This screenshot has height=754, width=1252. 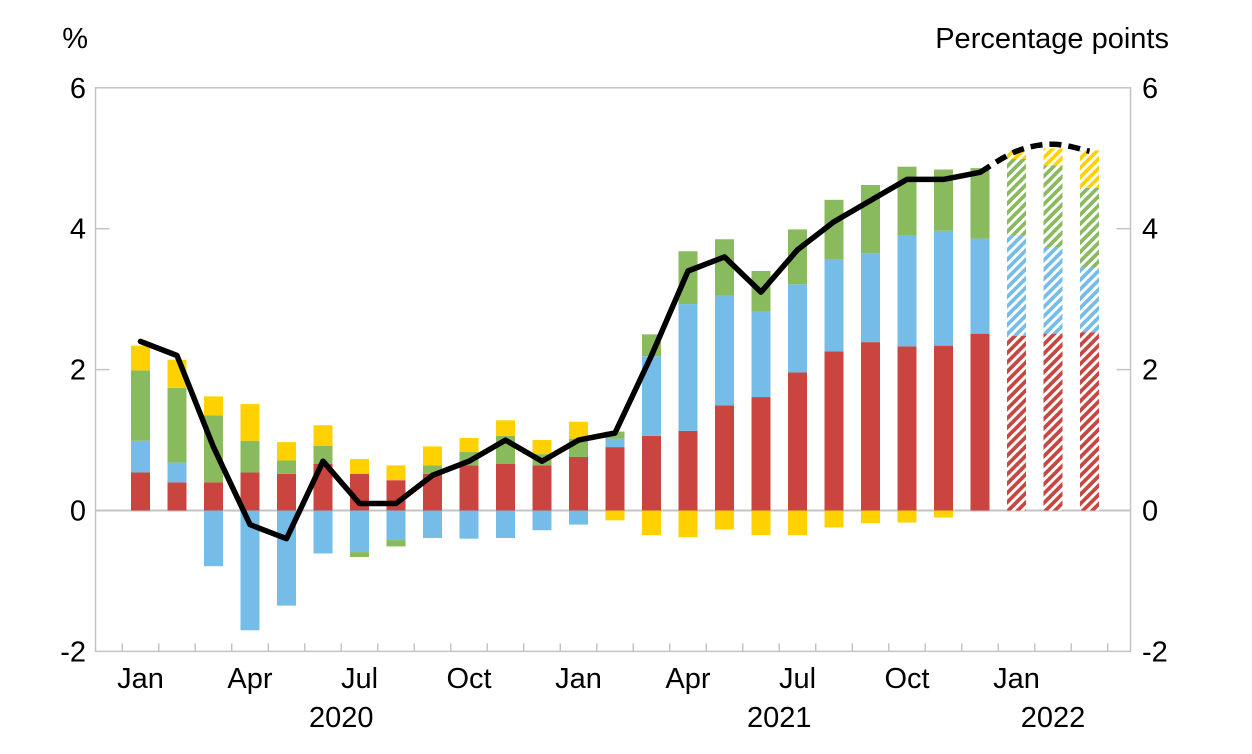 I want to click on x-year-label: 2022, so click(x=1053, y=718).